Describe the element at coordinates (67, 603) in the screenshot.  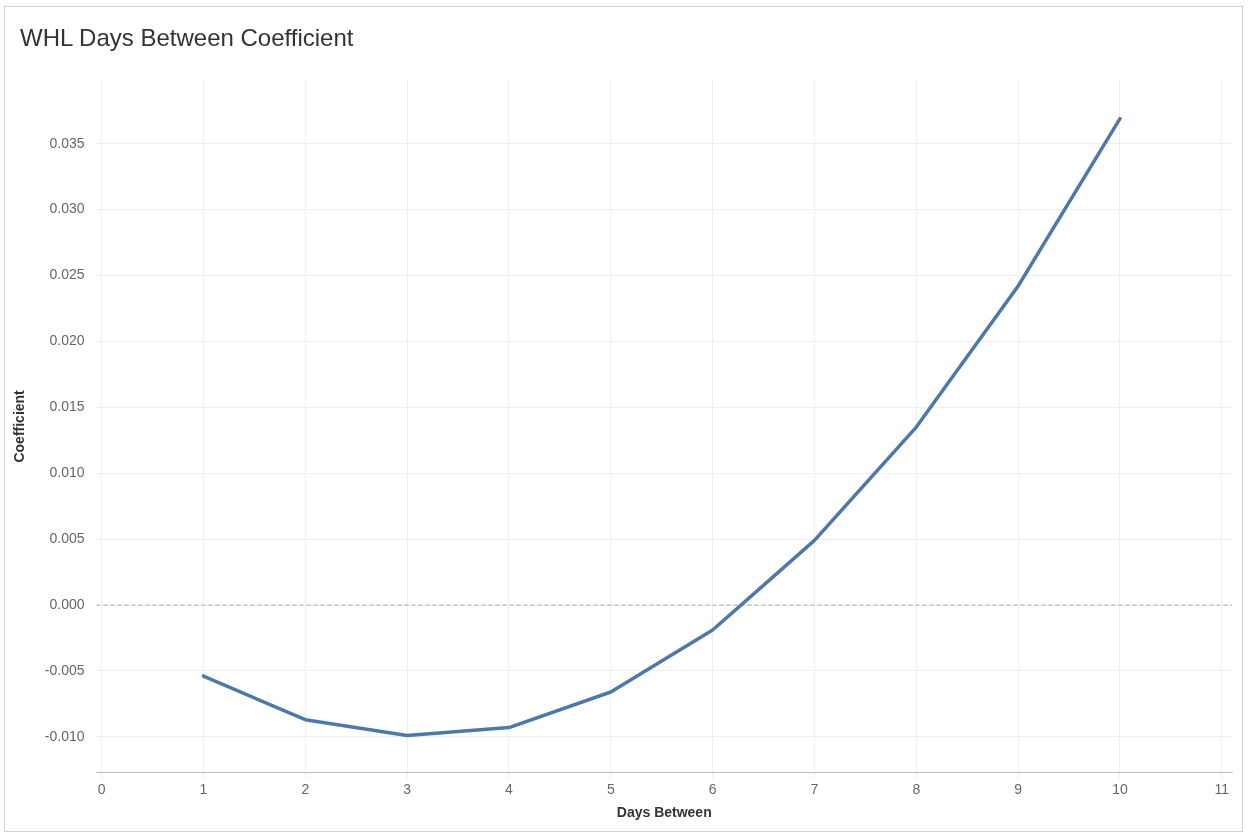
I see `y-tick-label: 0.000` at that location.